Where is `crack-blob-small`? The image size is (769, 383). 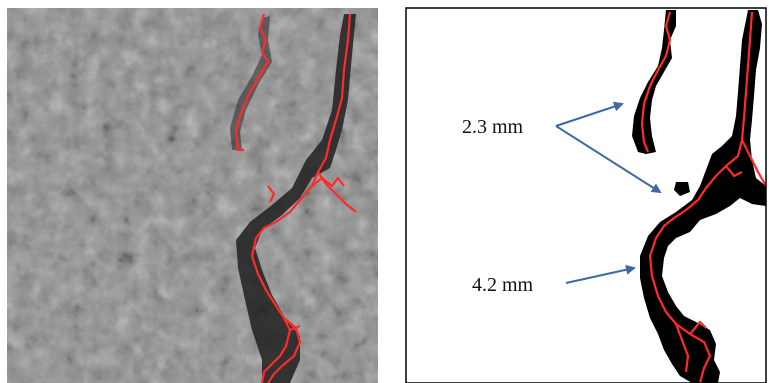 crack-blob-small is located at coordinates (682, 189).